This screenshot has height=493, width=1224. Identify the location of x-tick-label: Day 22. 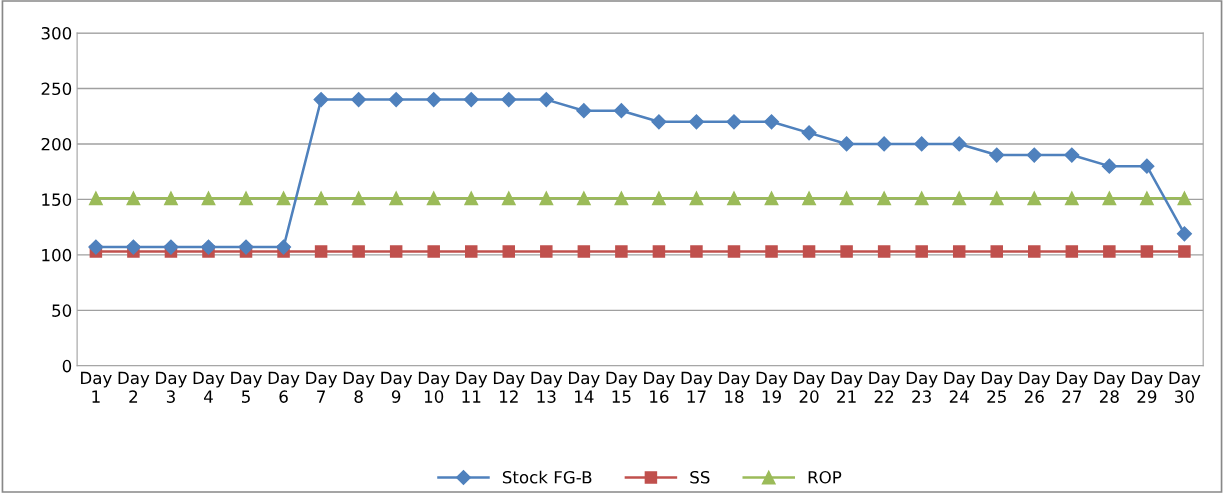
(885, 387).